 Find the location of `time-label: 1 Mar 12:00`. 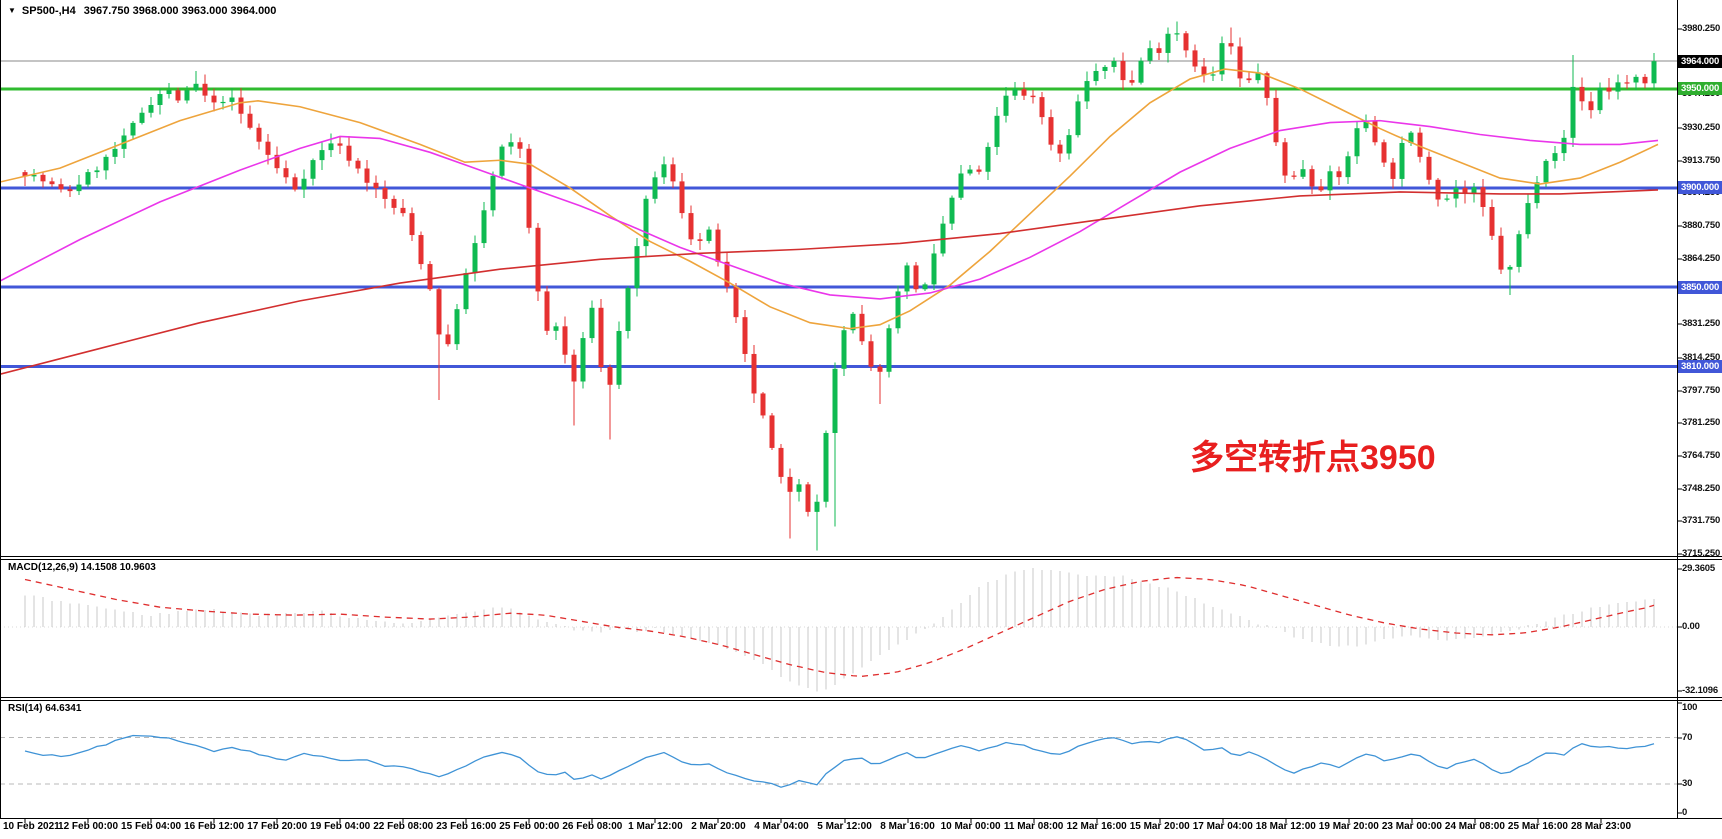

time-label: 1 Mar 12:00 is located at coordinates (655, 826).